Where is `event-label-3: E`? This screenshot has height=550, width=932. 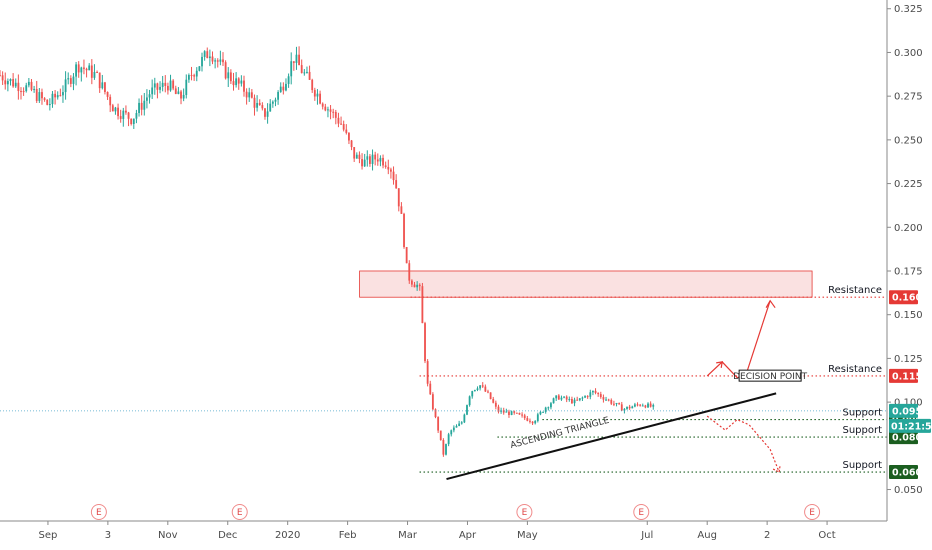
event-label-3: E is located at coordinates (641, 513).